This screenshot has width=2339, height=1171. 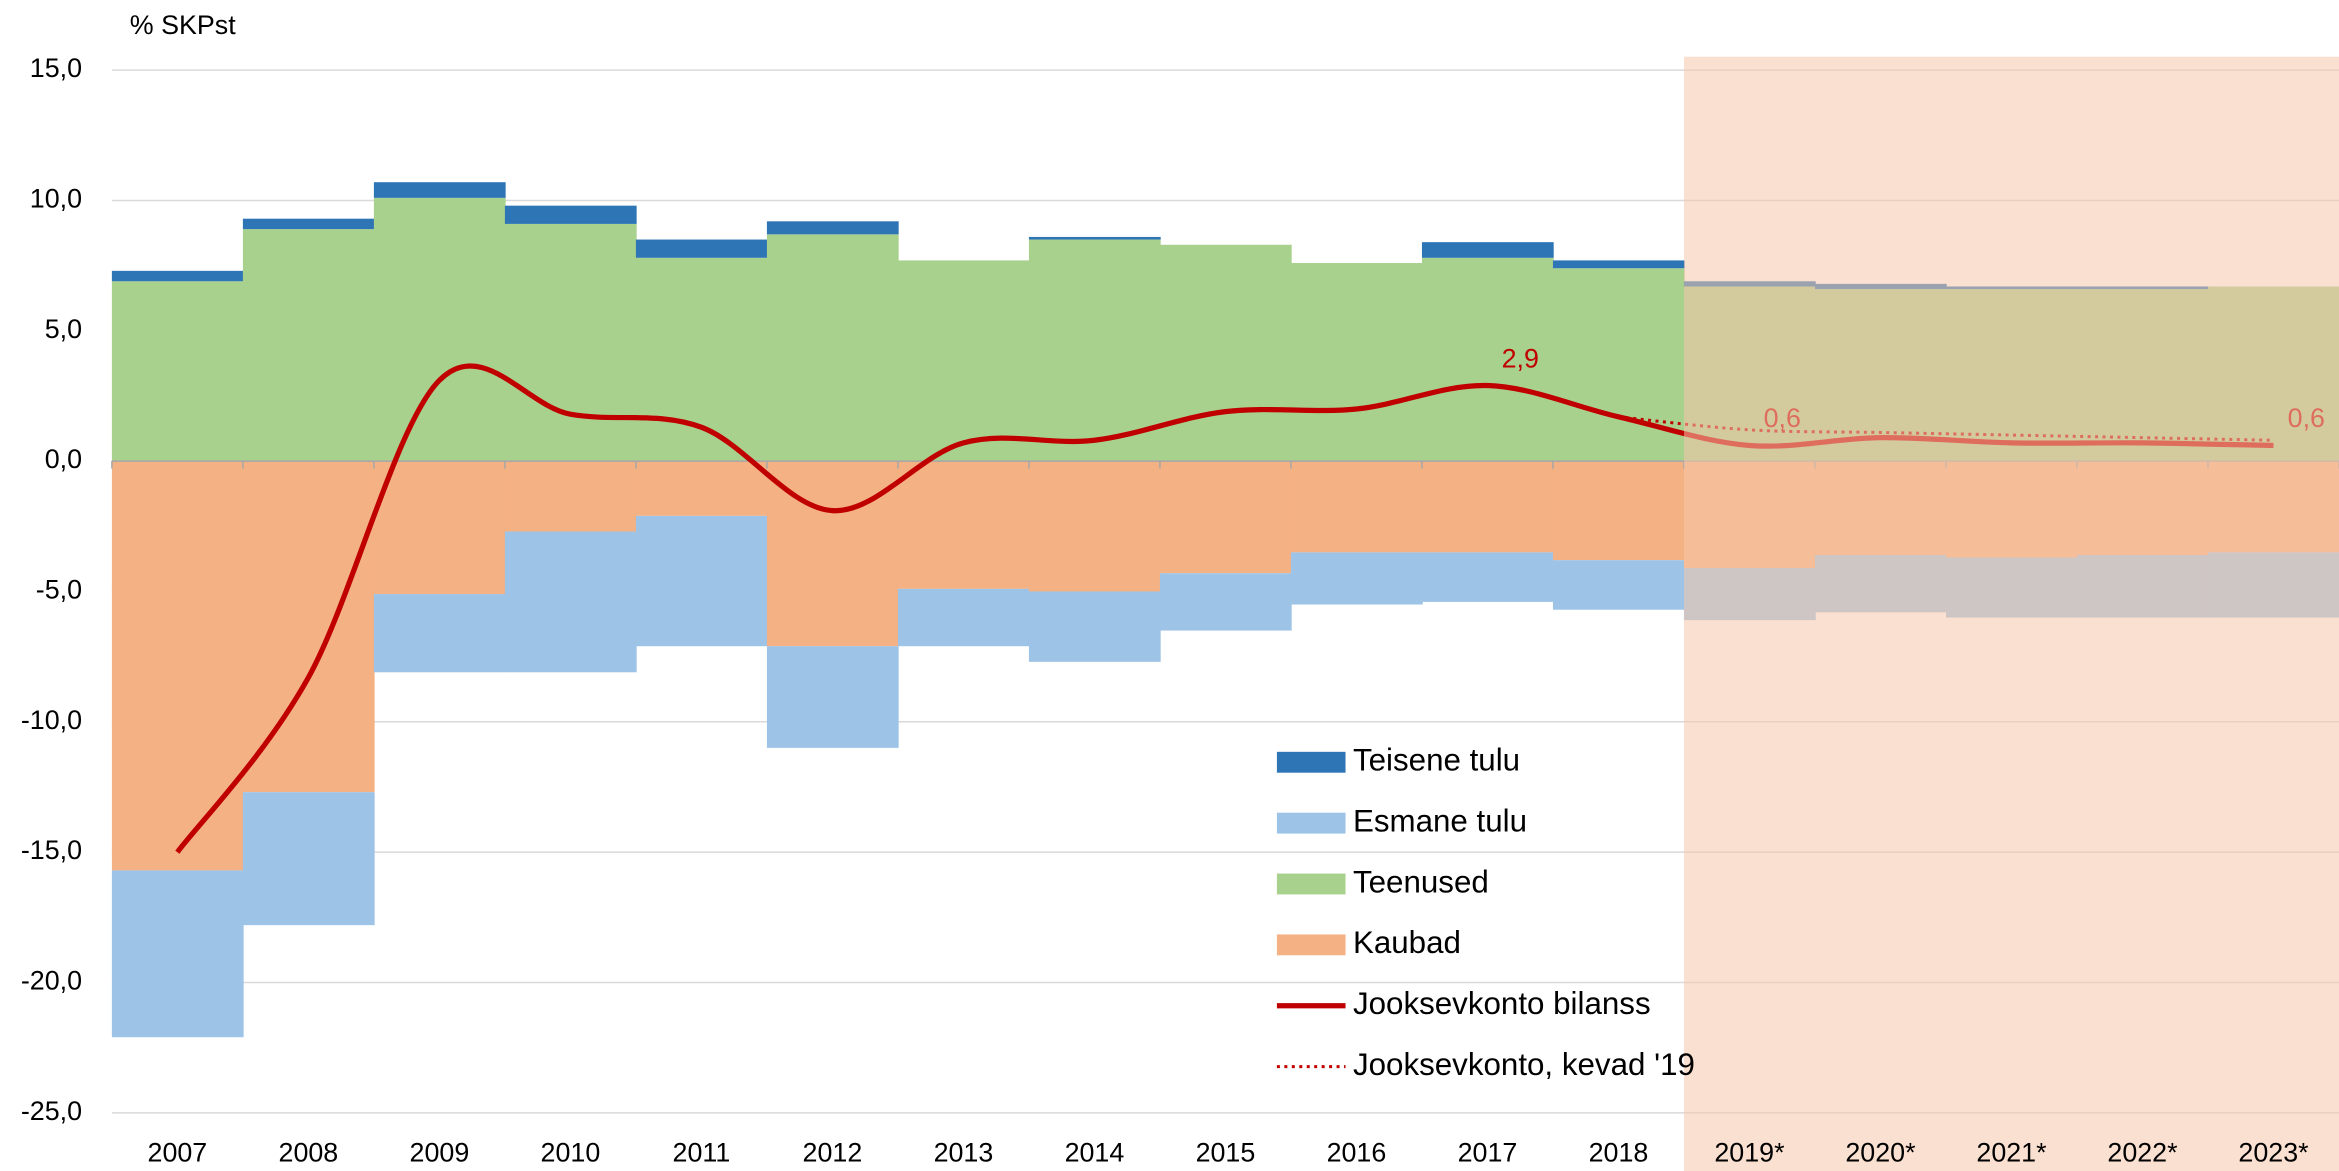 I want to click on legend-label: Jooksevkonto, kevad '19, so click(x=1524, y=1064).